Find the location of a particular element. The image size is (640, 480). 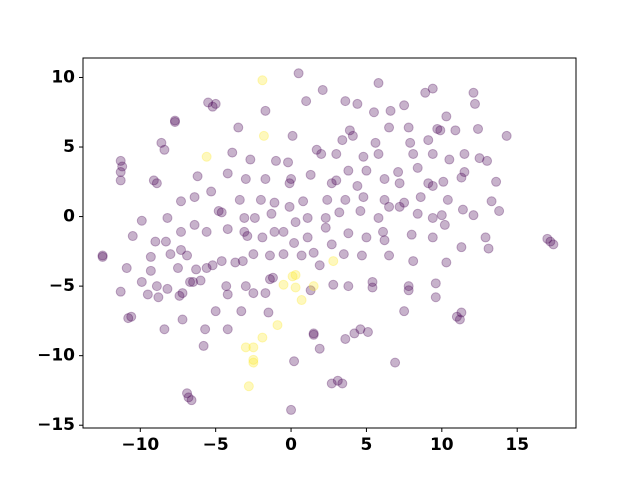

x-tick-label: 0 is located at coordinates (291, 445).